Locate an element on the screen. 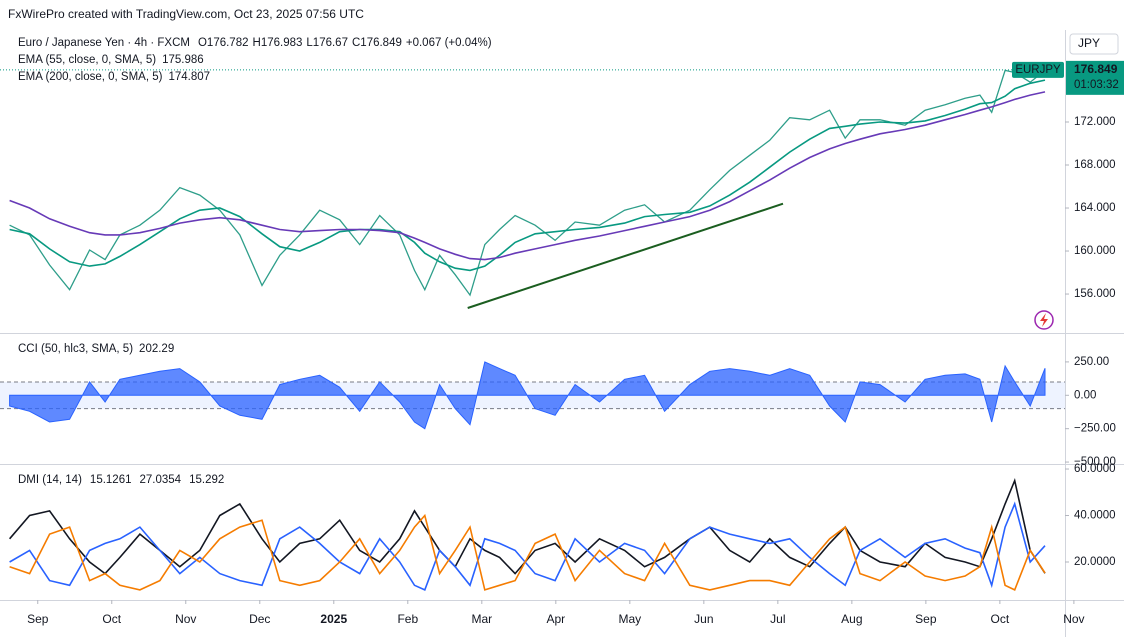  legend-value: 175.986 is located at coordinates (183, 60).